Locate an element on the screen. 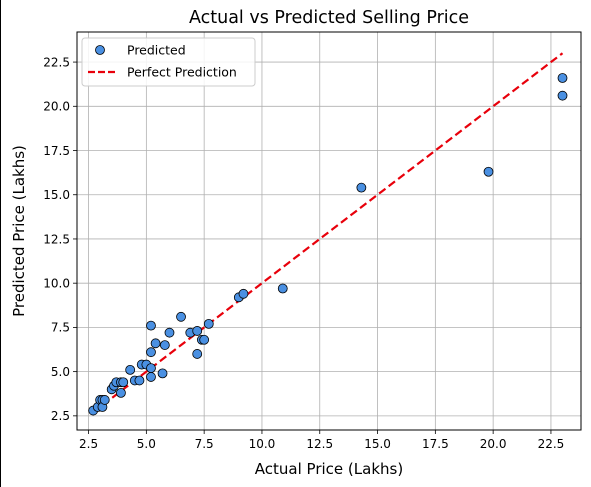 The height and width of the screenshot is (487, 591). y-tick-label: 22.5 is located at coordinates (56, 62).